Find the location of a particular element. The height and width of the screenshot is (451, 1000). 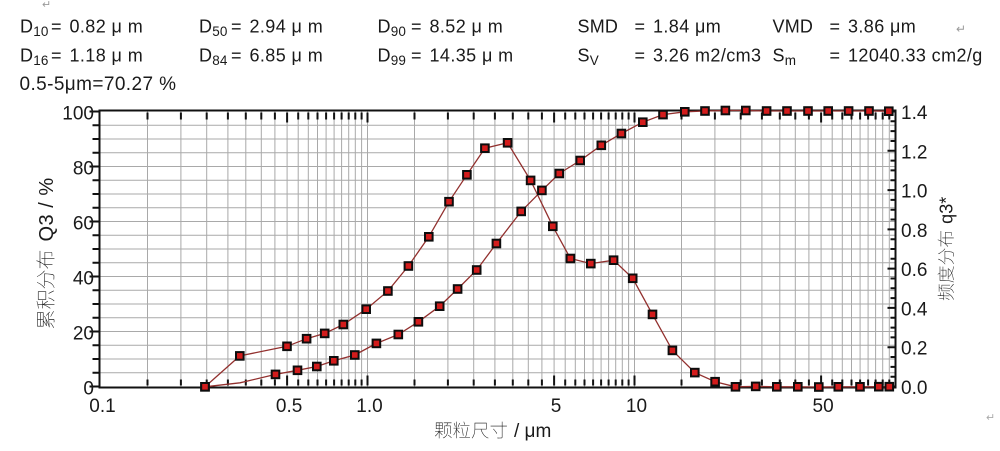

svg-text: Q3 / % is located at coordinates (47, 209).